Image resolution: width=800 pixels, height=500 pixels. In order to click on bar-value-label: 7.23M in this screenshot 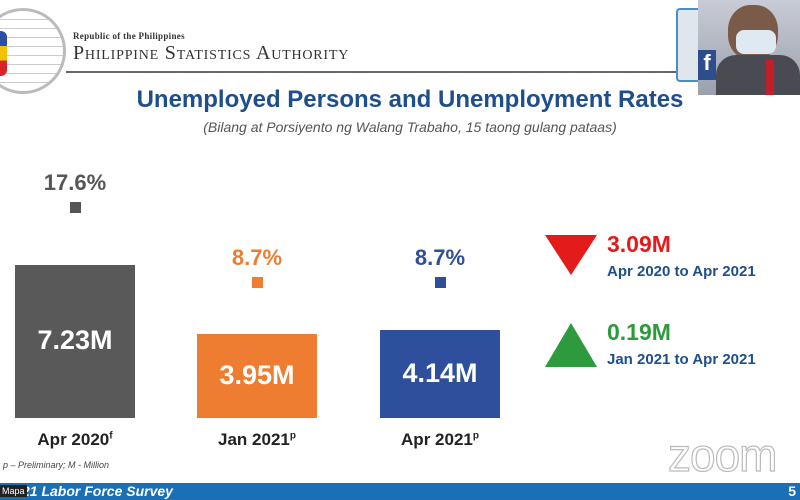, I will do `click(75, 340)`.